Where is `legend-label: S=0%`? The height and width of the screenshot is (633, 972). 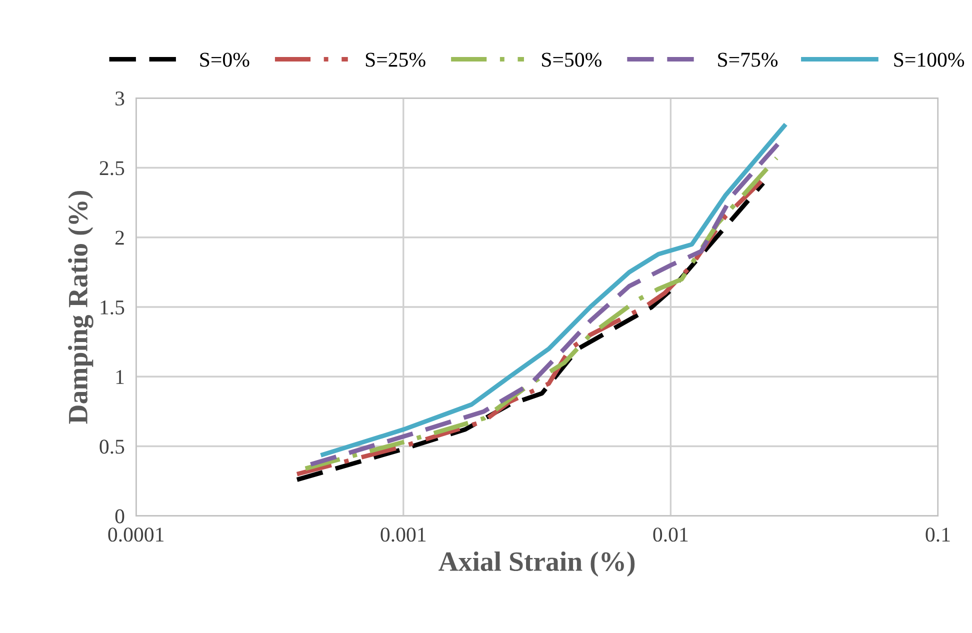
legend-label: S=0% is located at coordinates (225, 59).